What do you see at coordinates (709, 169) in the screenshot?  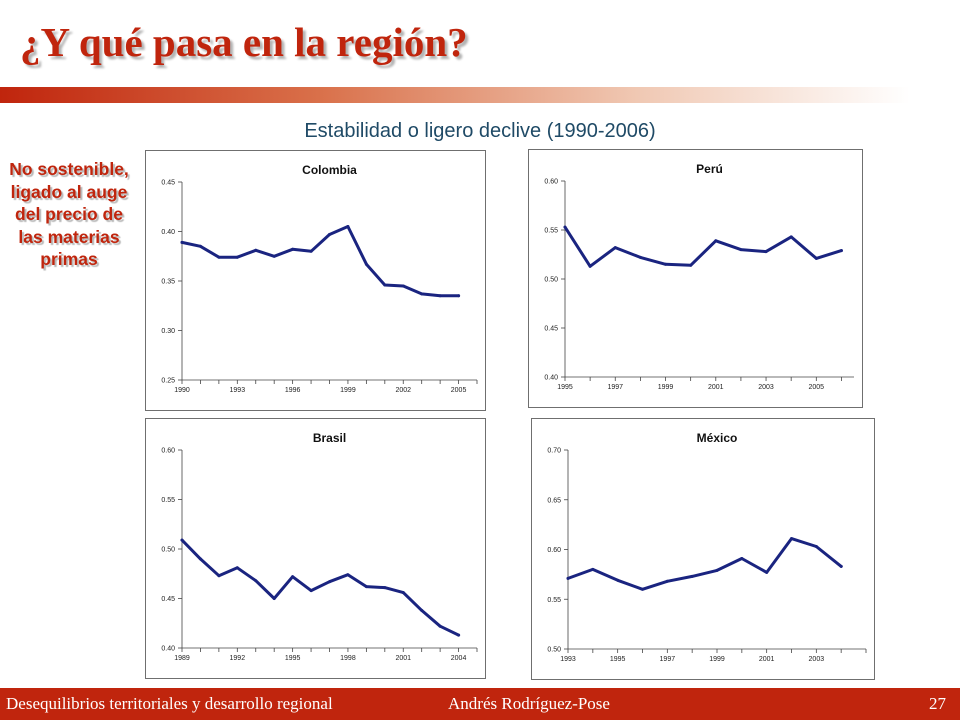 I see `chart-title-peru: Perú` at bounding box center [709, 169].